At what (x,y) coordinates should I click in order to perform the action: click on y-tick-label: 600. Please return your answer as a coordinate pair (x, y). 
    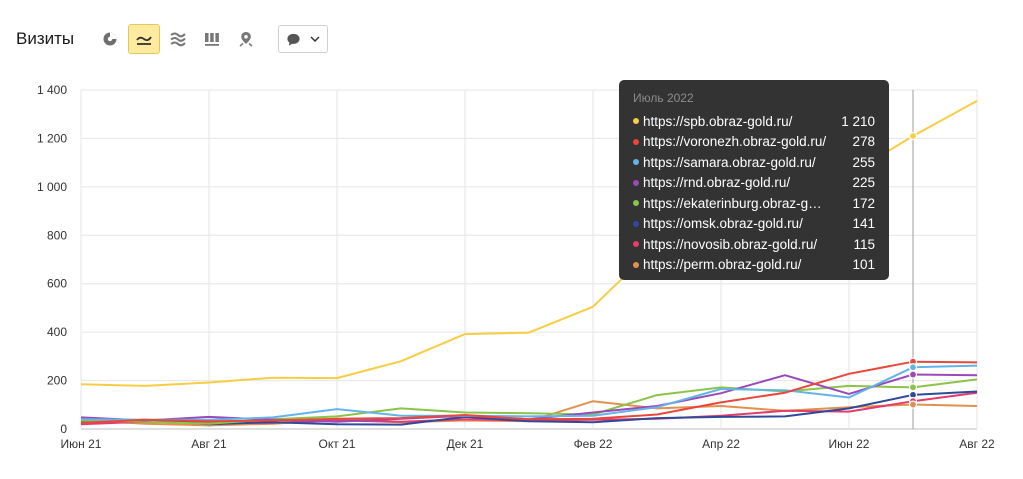
    Looking at the image, I should click on (57, 284).